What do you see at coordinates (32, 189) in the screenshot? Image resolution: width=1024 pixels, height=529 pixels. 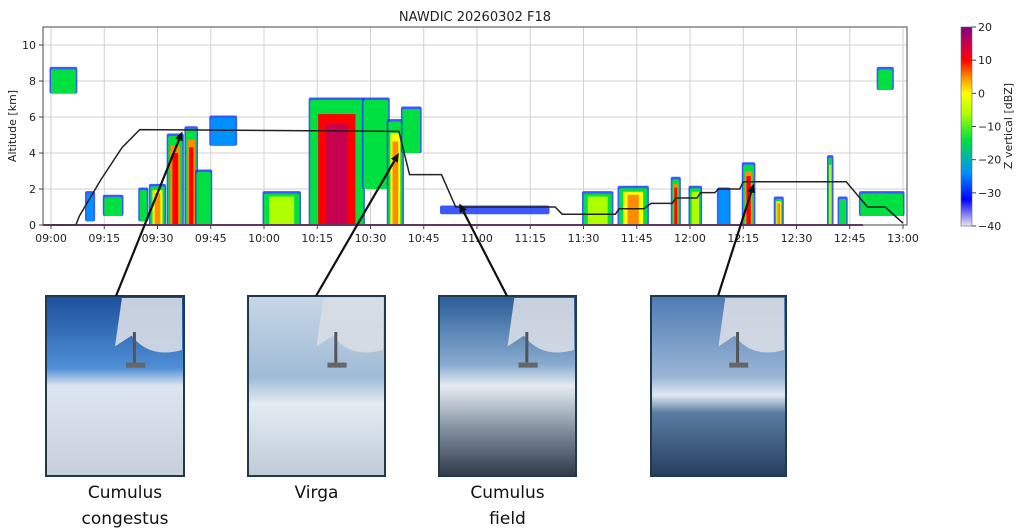 I see `y-tick-label: 2` at bounding box center [32, 189].